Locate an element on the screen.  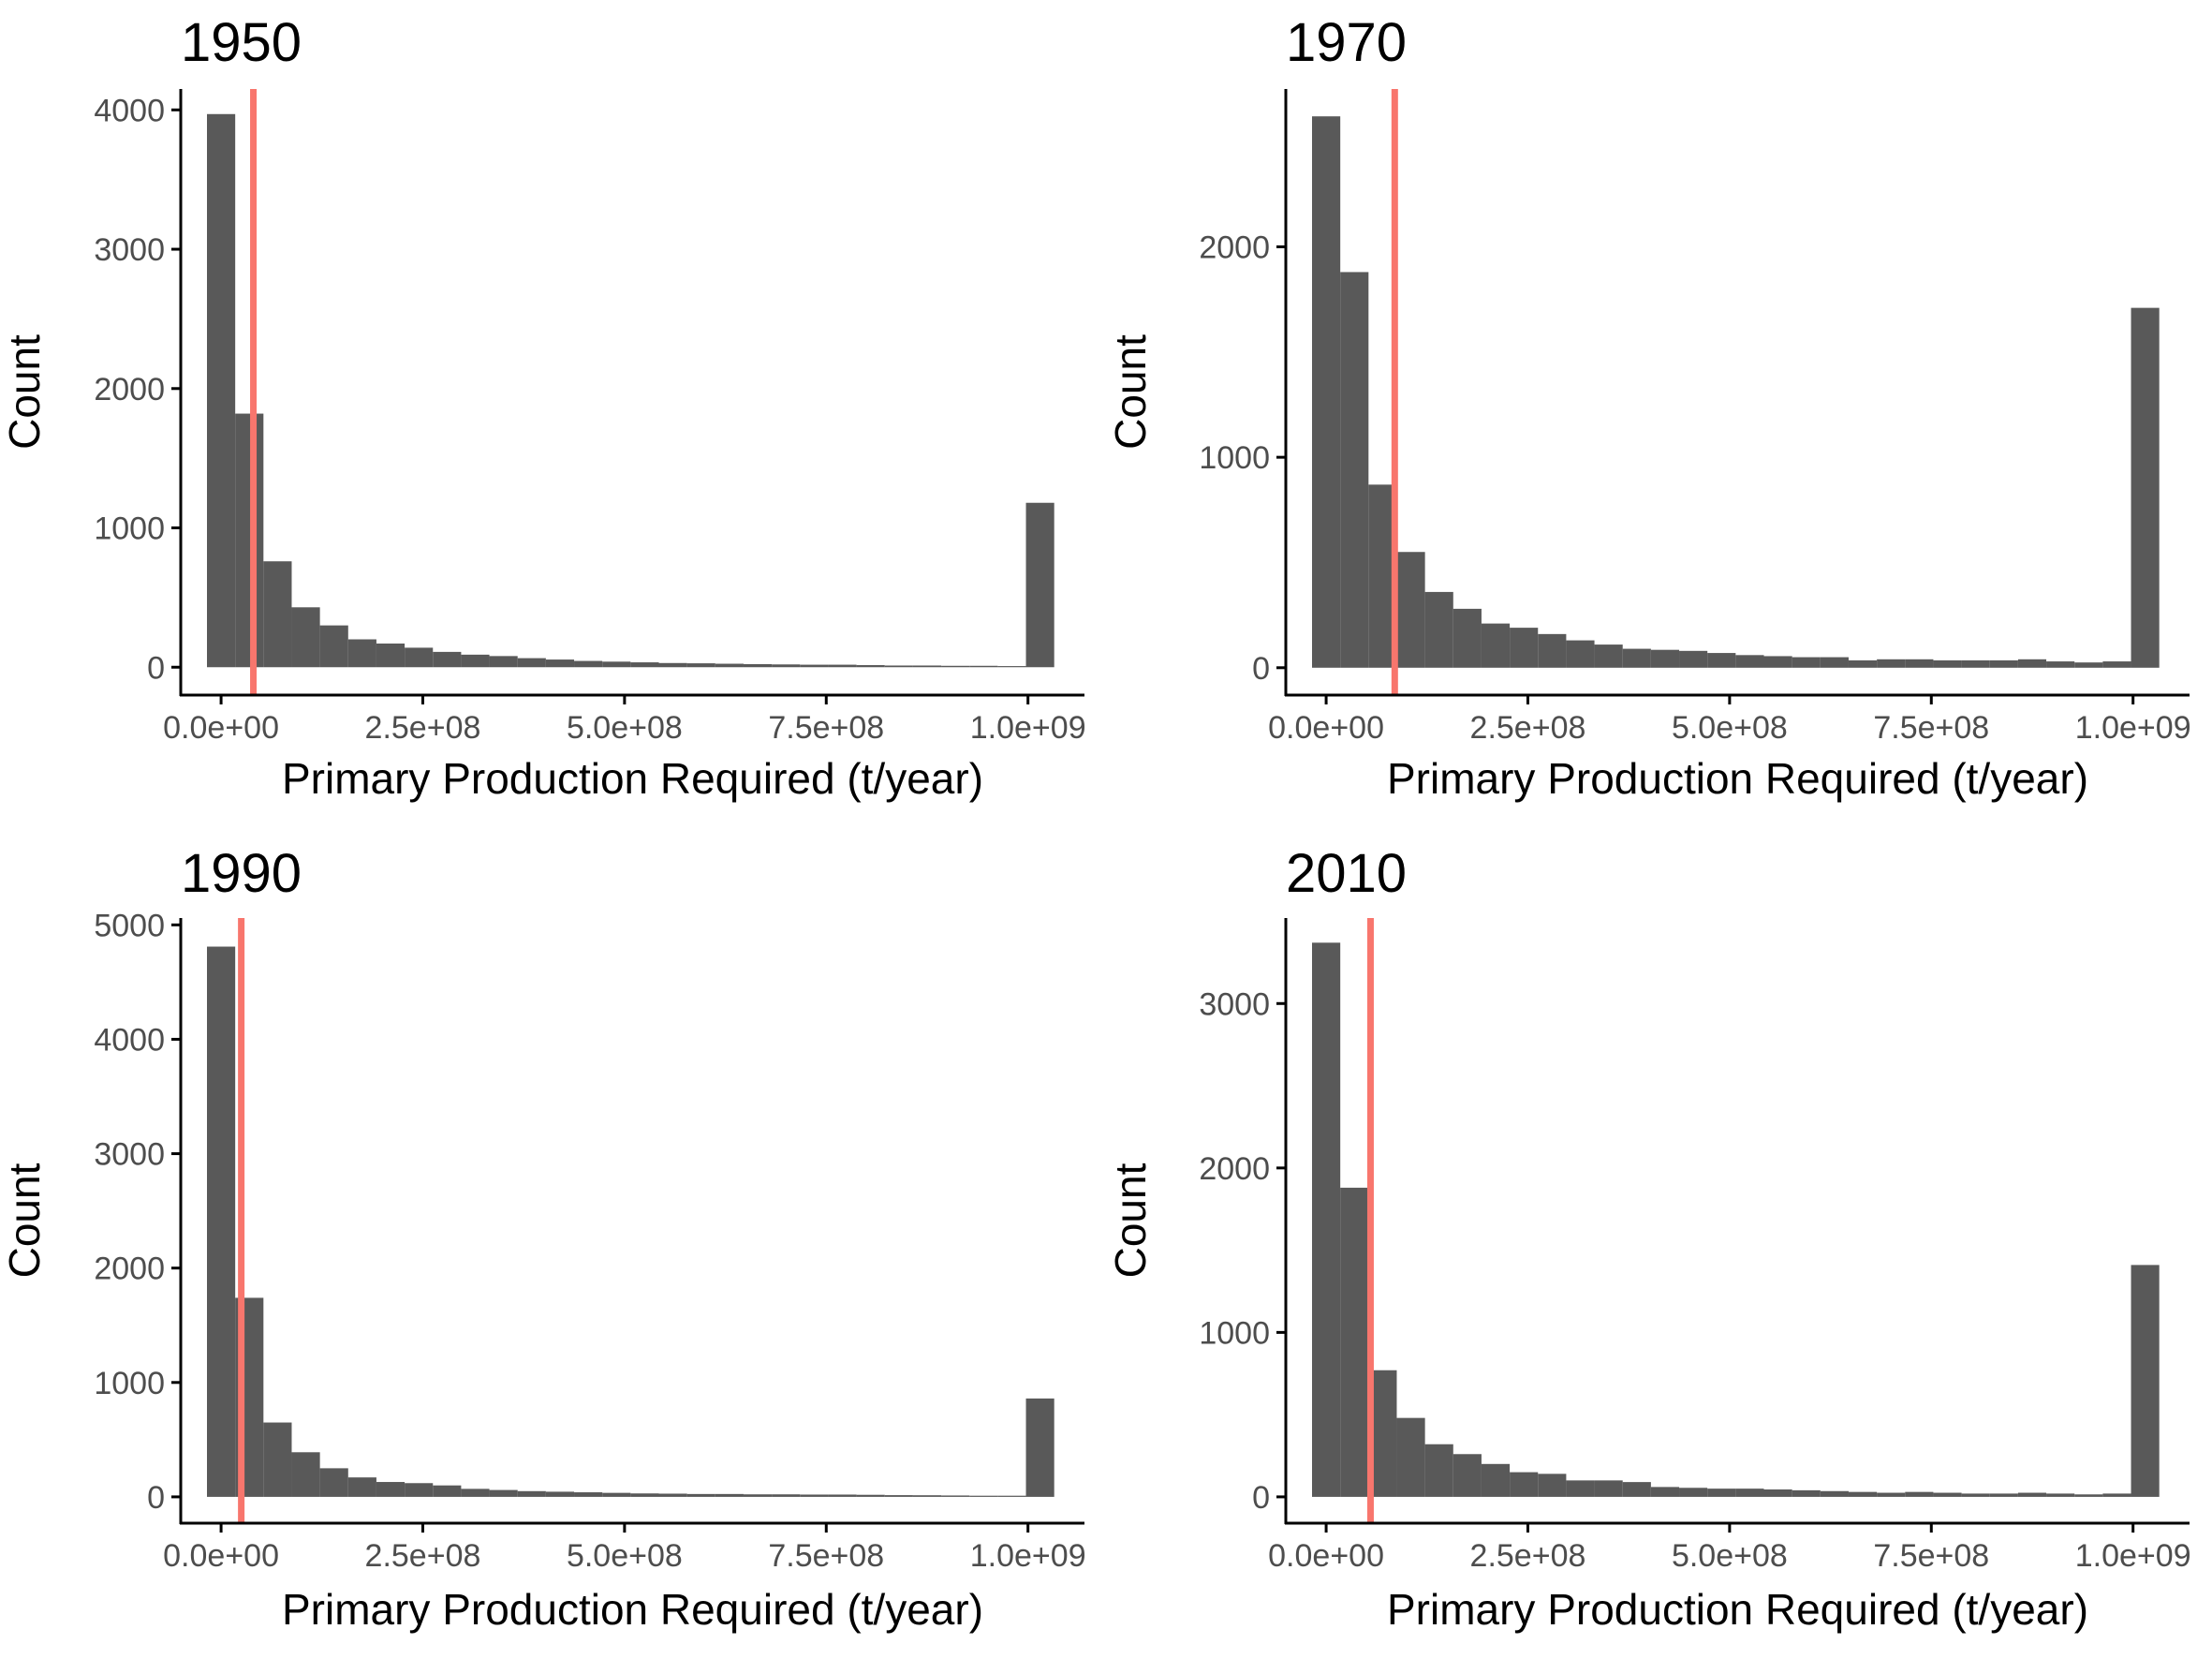
y-tick-label: 5000 is located at coordinates (130, 926).